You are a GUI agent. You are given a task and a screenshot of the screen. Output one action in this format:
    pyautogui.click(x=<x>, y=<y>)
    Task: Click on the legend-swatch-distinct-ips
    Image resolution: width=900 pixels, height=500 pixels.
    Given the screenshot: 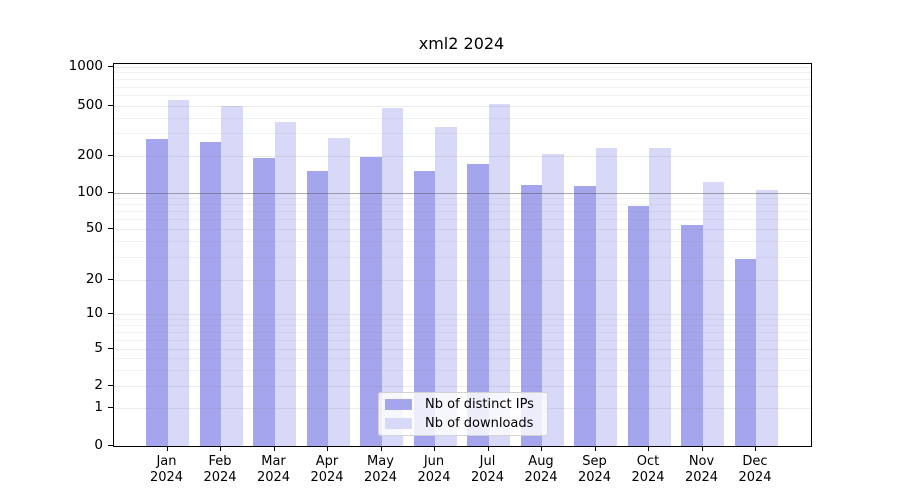 What is the action you would take?
    pyautogui.click(x=398, y=404)
    